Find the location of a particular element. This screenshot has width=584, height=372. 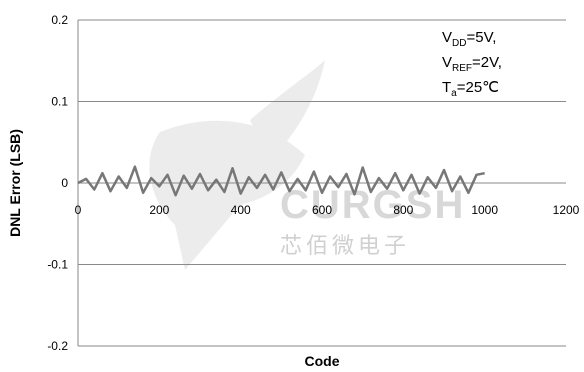

watermark-logo-wing is located at coordinates (287, 110).